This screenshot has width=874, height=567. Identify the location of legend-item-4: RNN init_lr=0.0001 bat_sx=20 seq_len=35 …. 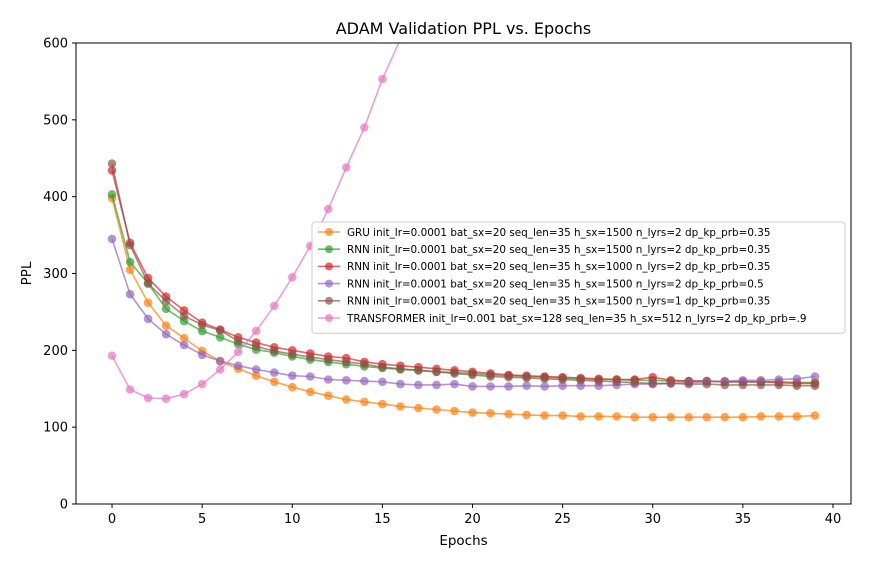
(544, 302).